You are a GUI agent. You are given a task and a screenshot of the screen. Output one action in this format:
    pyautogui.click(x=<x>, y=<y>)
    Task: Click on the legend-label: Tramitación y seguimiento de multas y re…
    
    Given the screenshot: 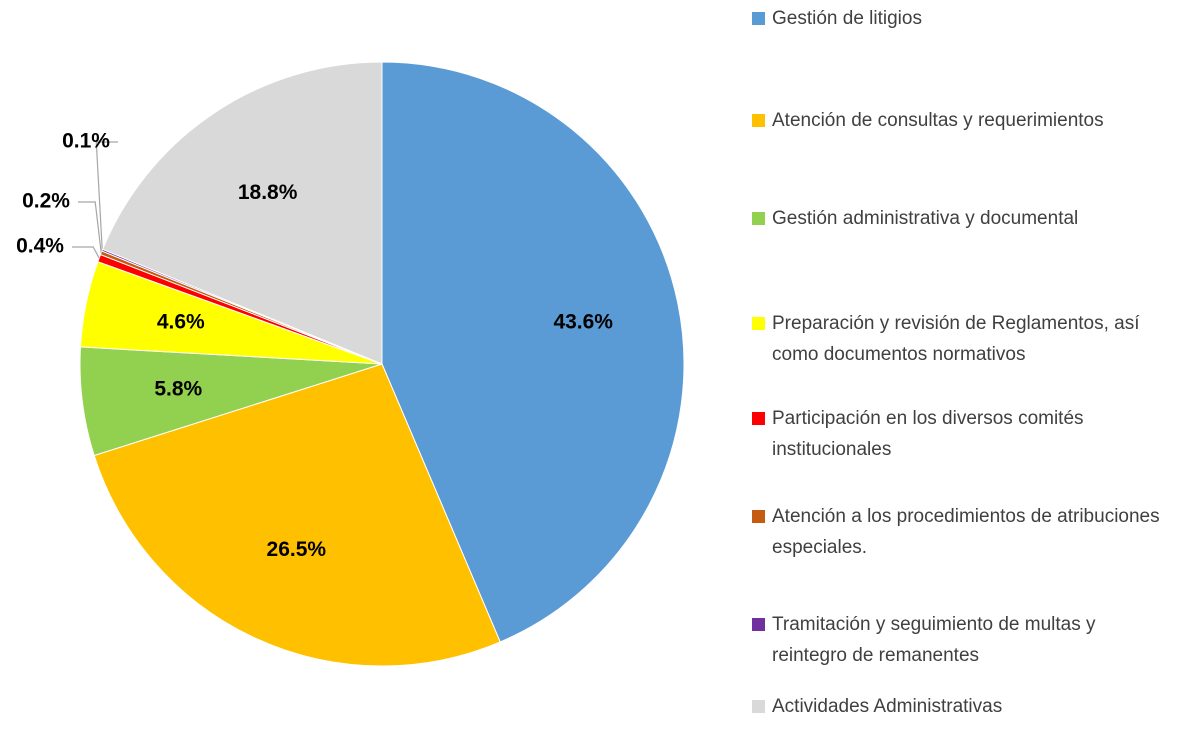 What is the action you would take?
    pyautogui.click(x=934, y=640)
    